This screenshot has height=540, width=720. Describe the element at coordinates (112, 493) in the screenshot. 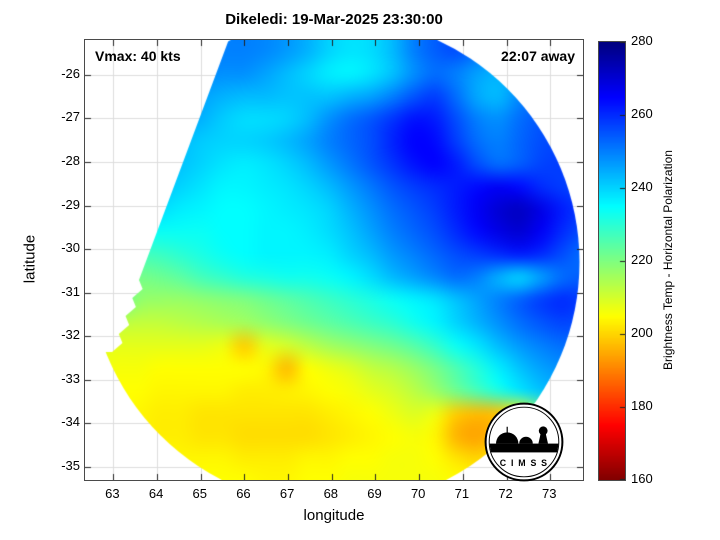

I see `x-tick-label: 63` at that location.